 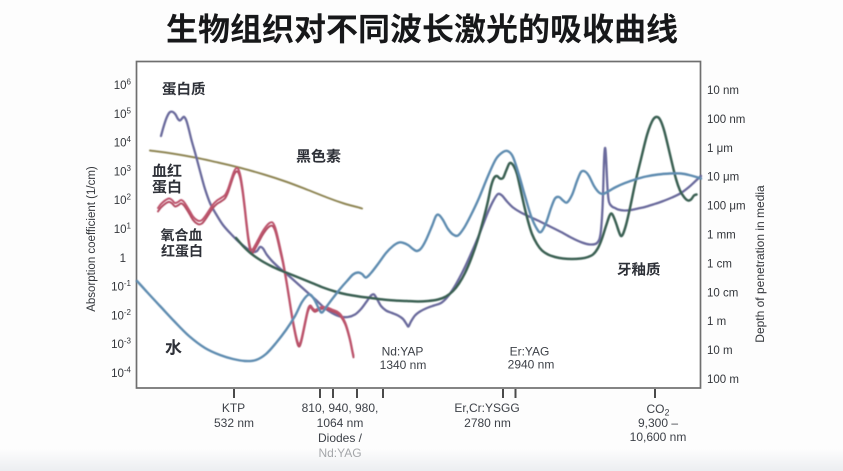 I want to click on svg-text: 1, so click(x=123, y=259).